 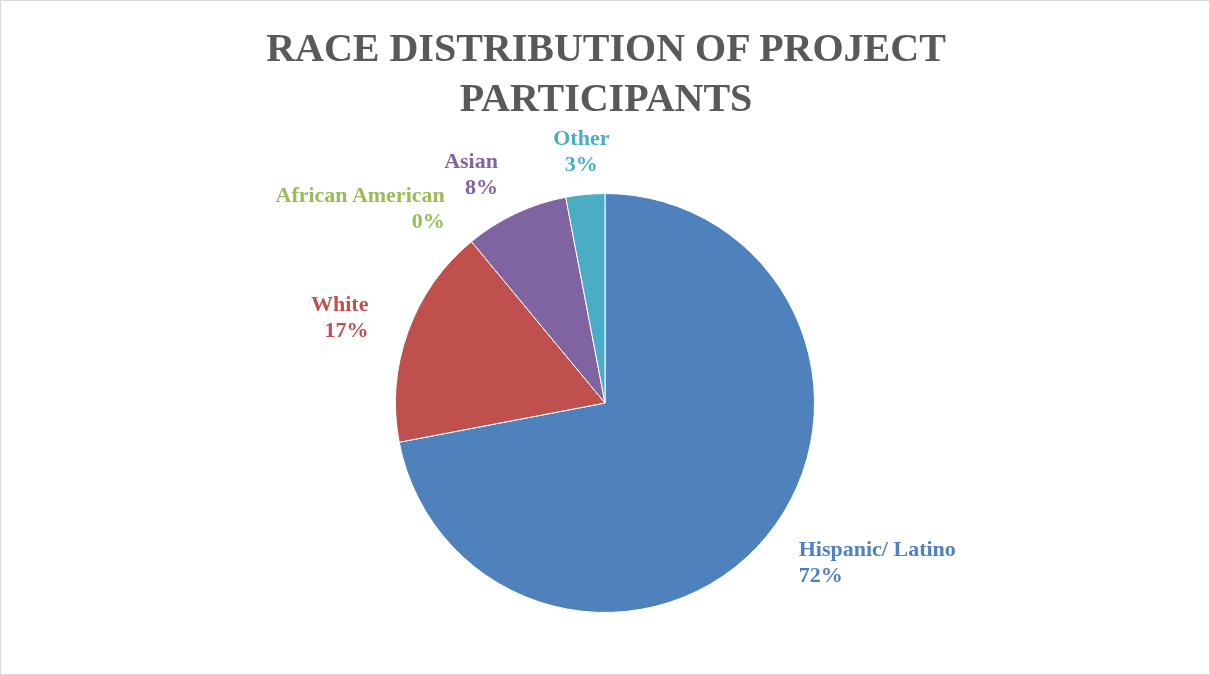 I want to click on category-label: African American, so click(x=360, y=194).